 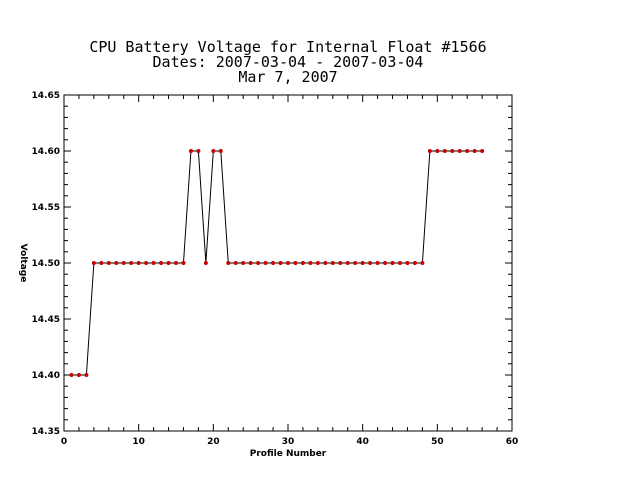 I want to click on x-tick-label: 60, so click(x=512, y=442).